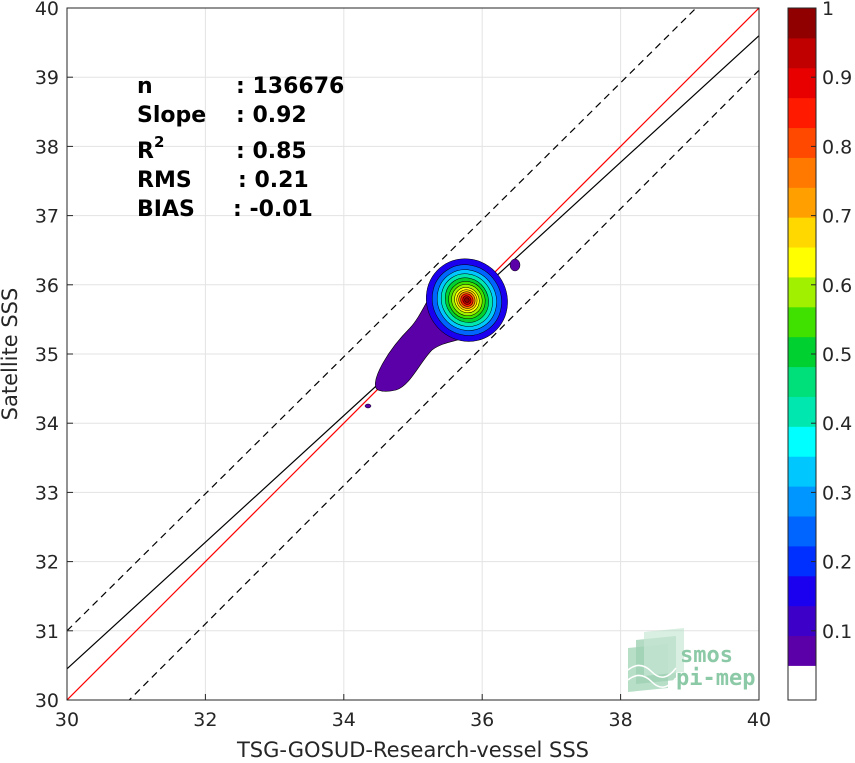  Describe the element at coordinates (837, 147) in the screenshot. I see `colorbar-tick-label: 0.8` at that location.